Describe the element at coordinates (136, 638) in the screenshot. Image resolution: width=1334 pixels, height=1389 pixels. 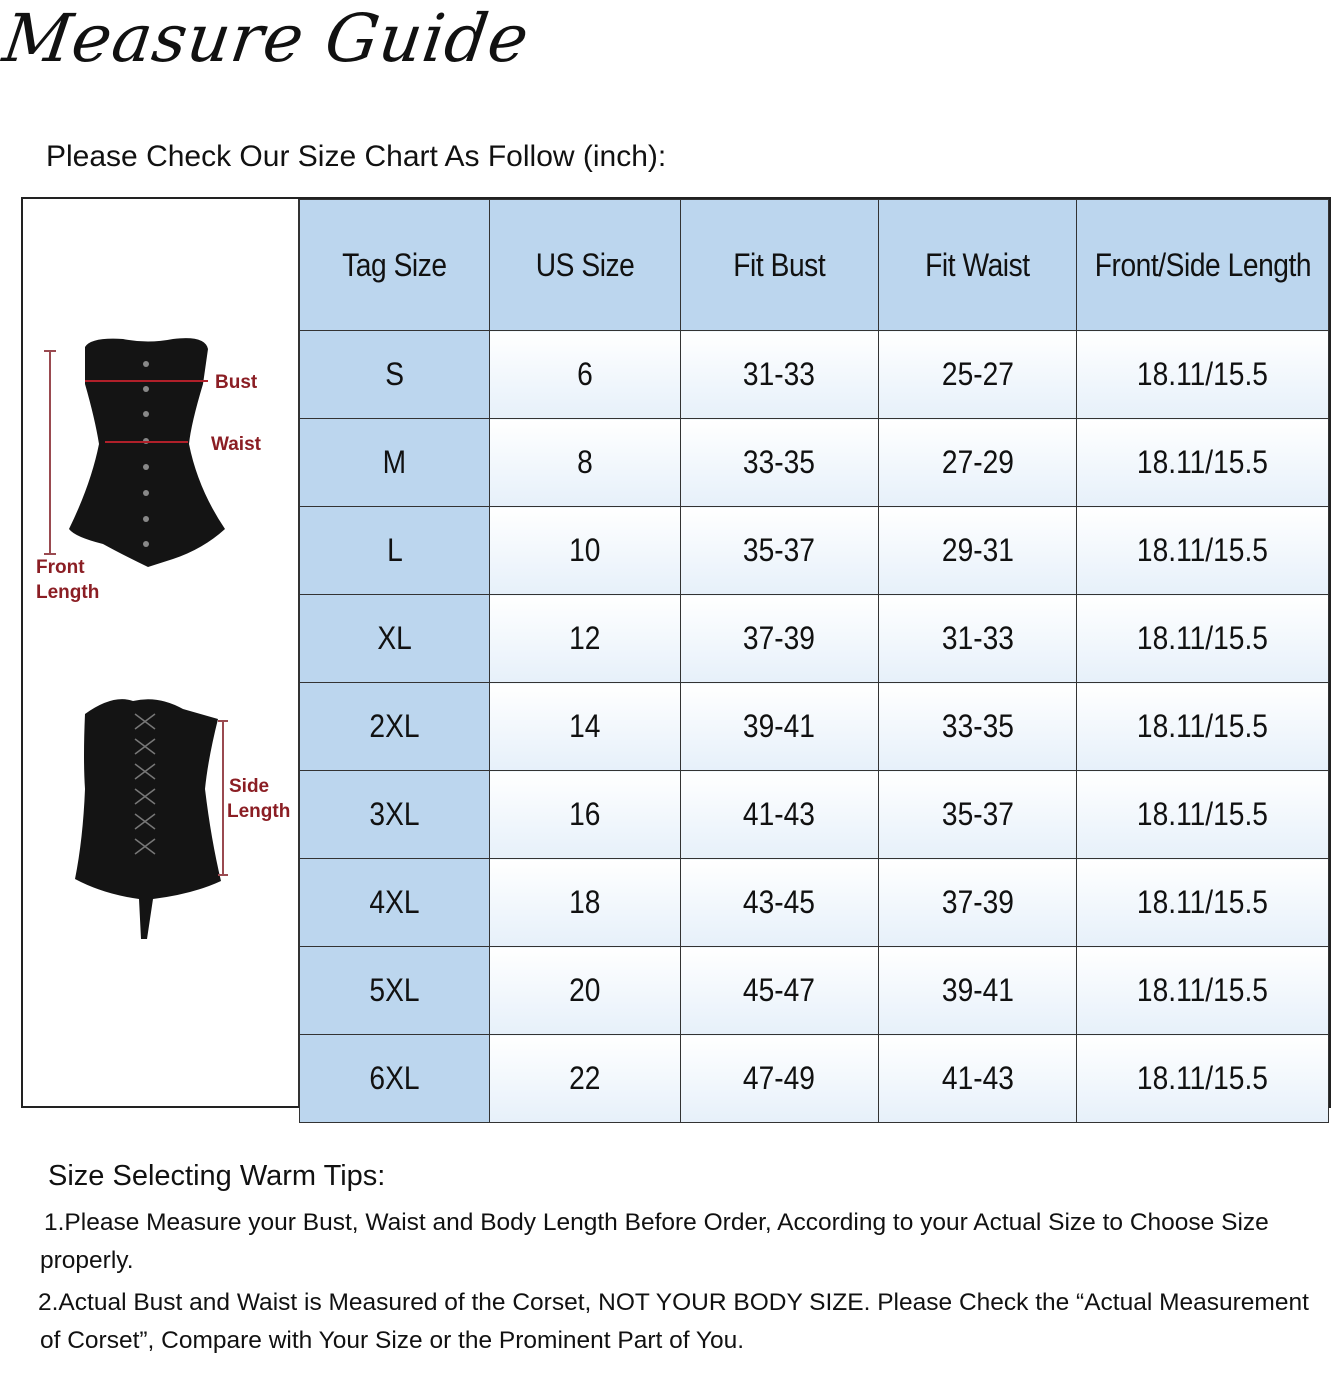
I see `corset-illustrations` at that location.